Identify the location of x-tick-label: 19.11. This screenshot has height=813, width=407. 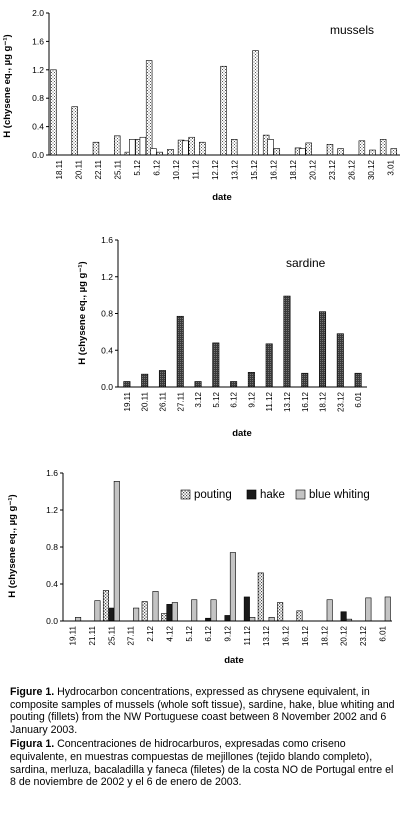
(73, 635).